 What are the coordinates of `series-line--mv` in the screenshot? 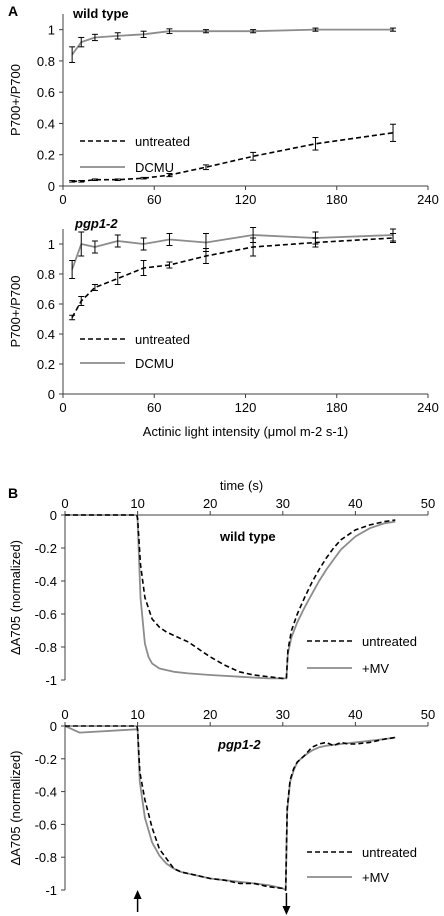 It's located at (230, 808).